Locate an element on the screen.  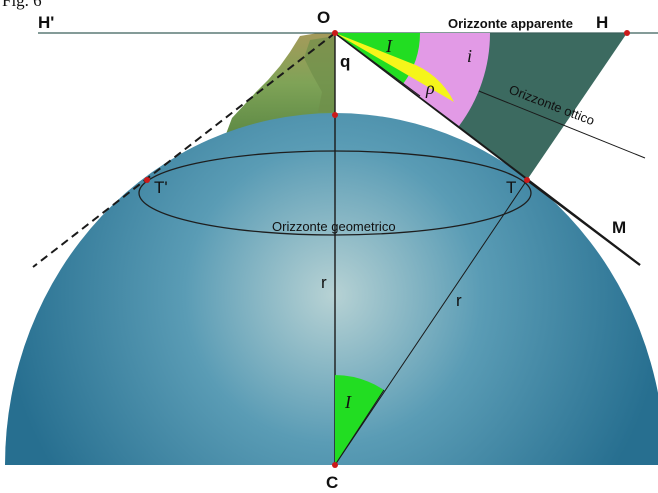
angle-I-center-sector is located at coordinates (359, 420).